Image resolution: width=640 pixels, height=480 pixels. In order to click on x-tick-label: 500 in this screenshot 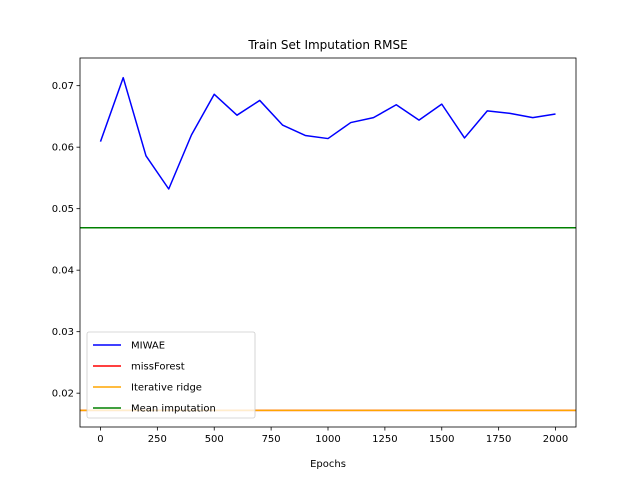, I will do `click(214, 439)`.